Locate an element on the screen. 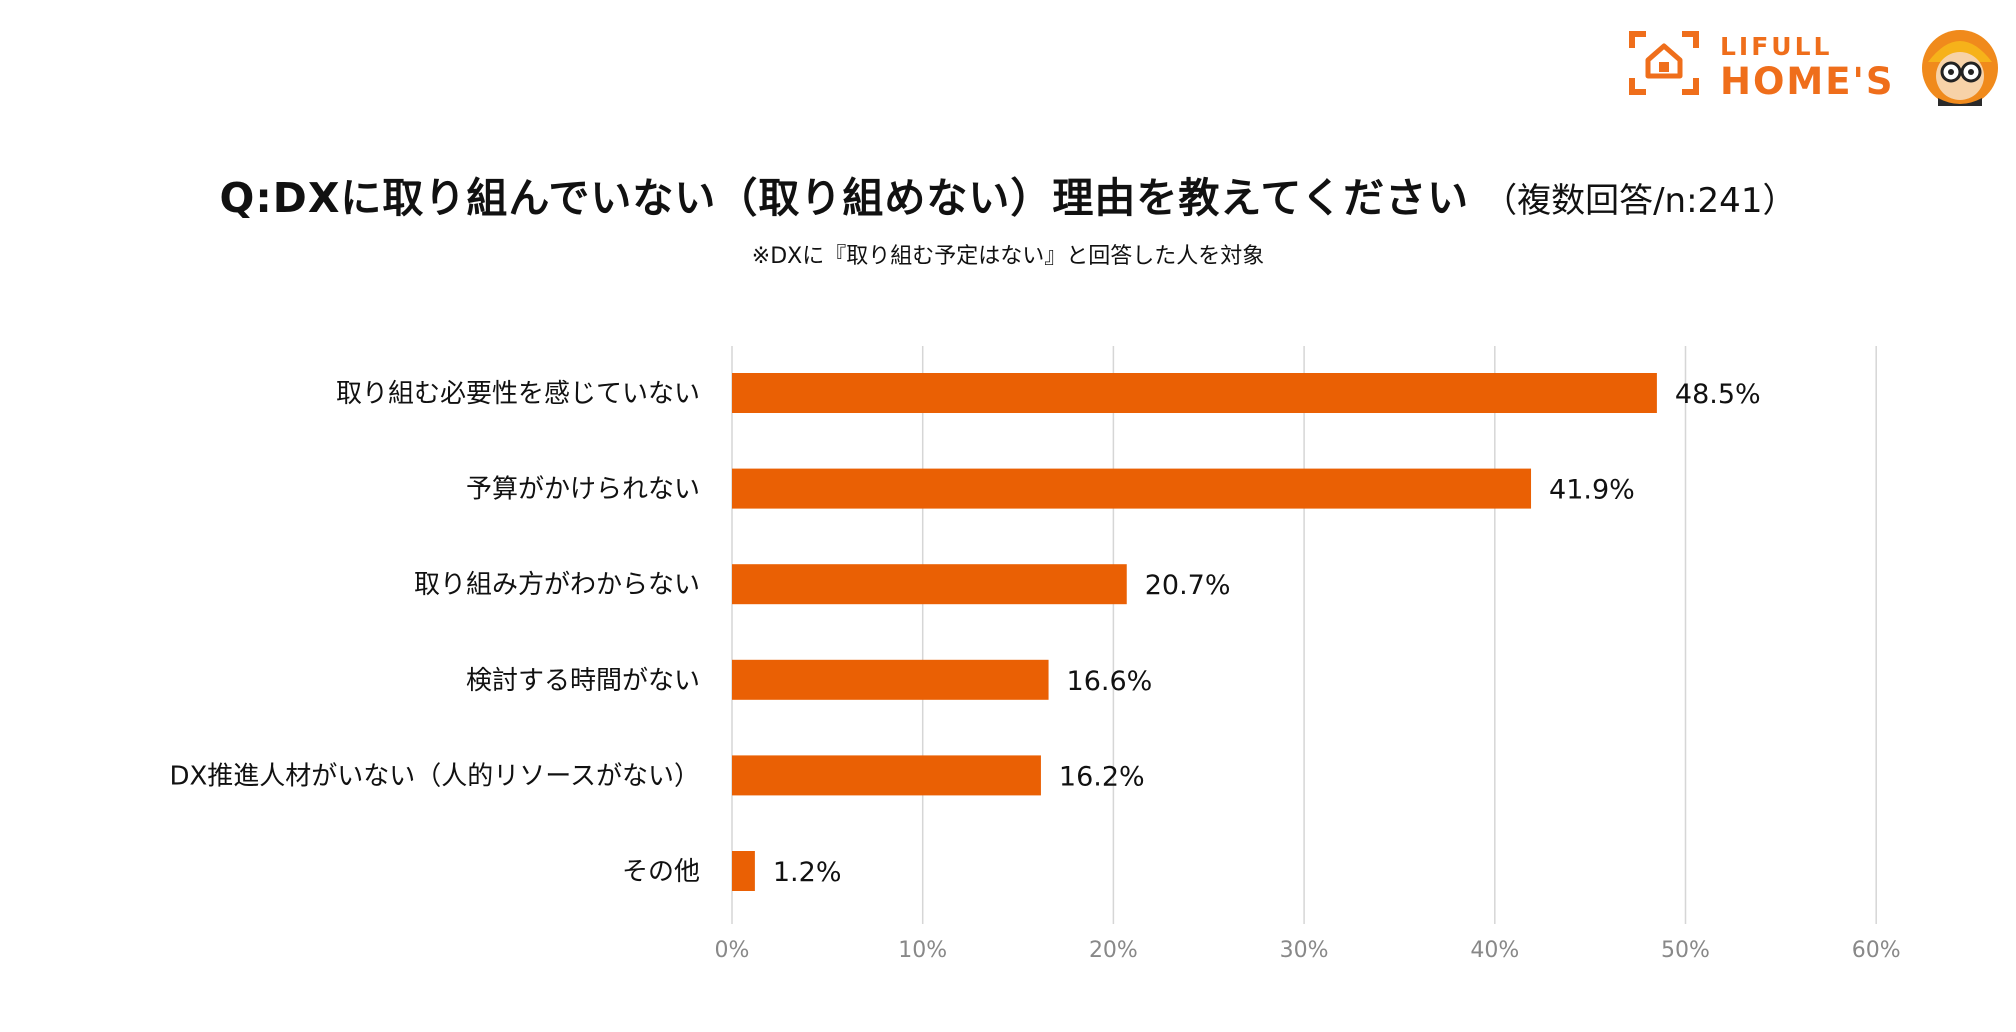 This screenshot has height=1032, width=2016. logo-wordmark: LIFULL HOME'S is located at coordinates (1807, 67).